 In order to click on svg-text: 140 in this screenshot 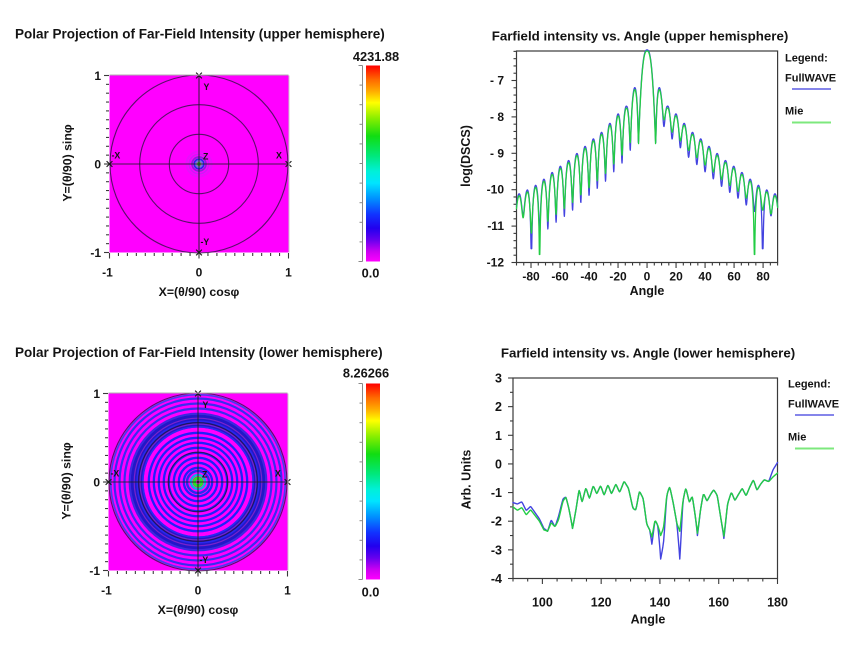, I will do `click(659, 603)`.